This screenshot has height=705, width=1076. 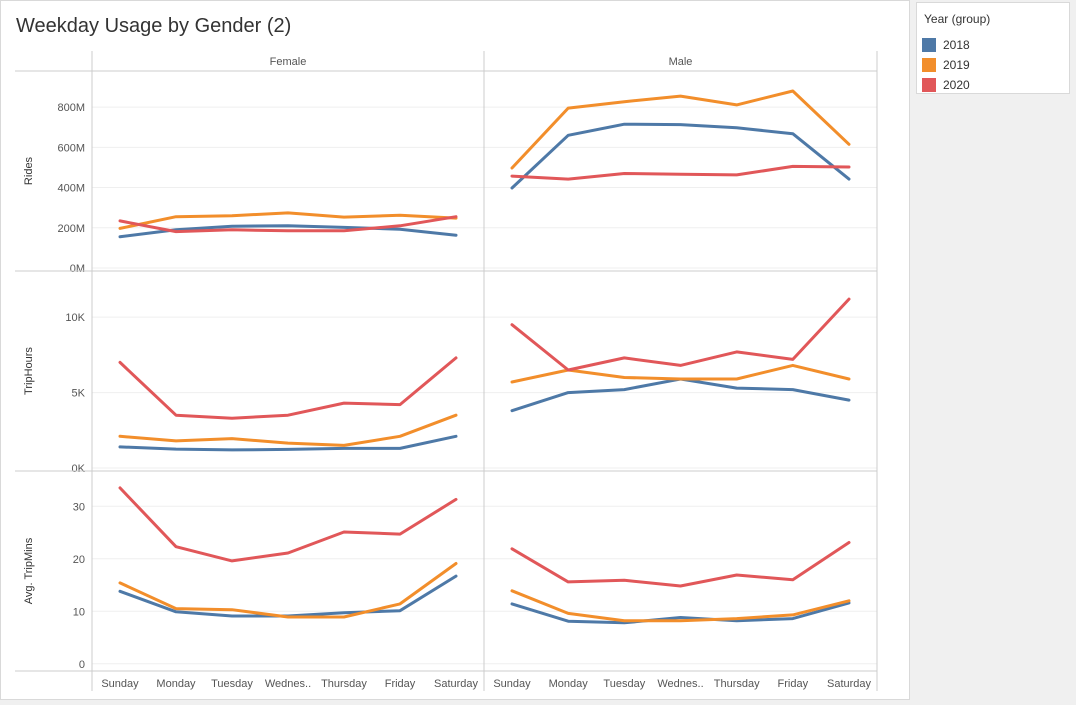 I want to click on series-line-avg-tripmins-male-2019, so click(x=680, y=606).